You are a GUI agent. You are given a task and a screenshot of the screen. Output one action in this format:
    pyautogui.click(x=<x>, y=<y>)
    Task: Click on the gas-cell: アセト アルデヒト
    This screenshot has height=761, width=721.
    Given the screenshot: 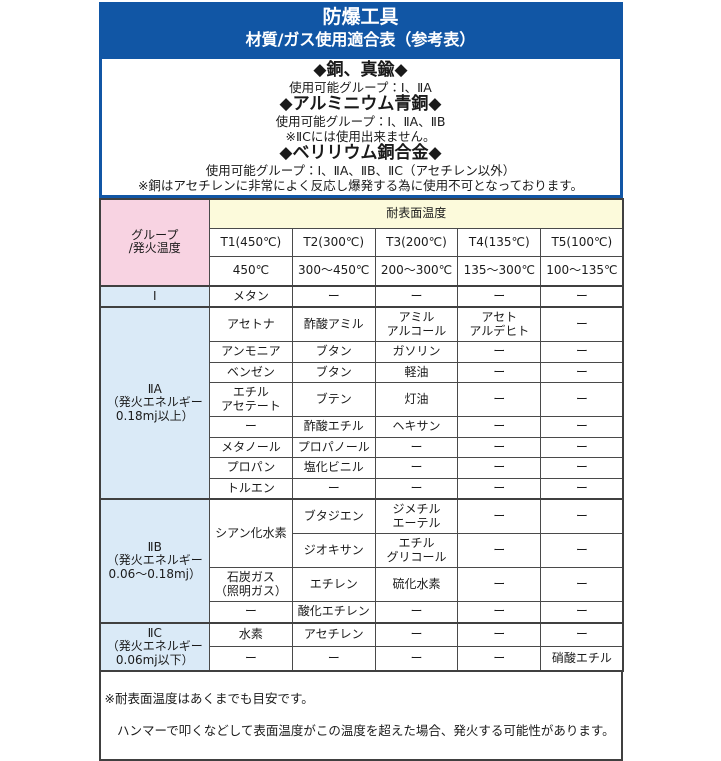 What is the action you would take?
    pyautogui.click(x=499, y=324)
    